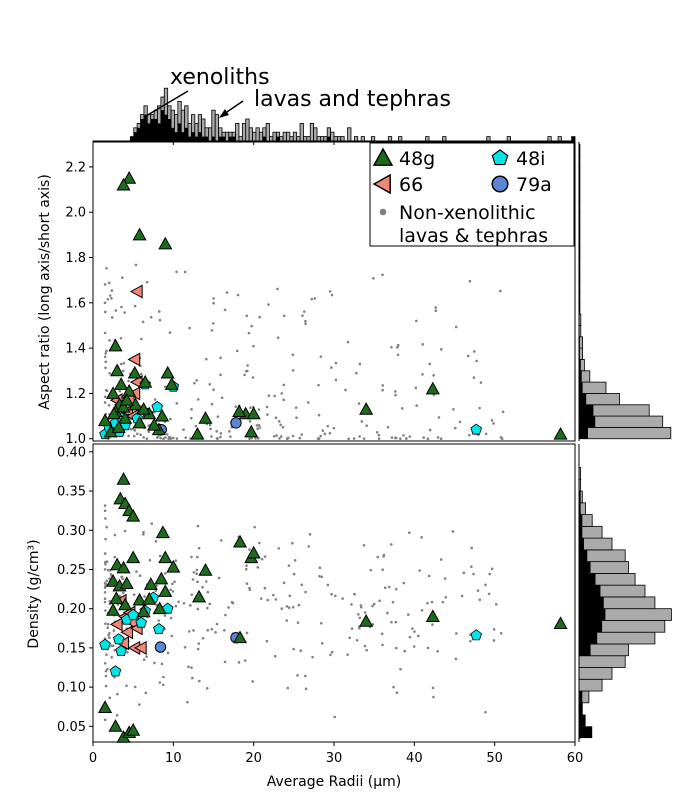  What do you see at coordinates (71, 727) in the screenshot?
I see `y-tick-label: 0.05` at bounding box center [71, 727].